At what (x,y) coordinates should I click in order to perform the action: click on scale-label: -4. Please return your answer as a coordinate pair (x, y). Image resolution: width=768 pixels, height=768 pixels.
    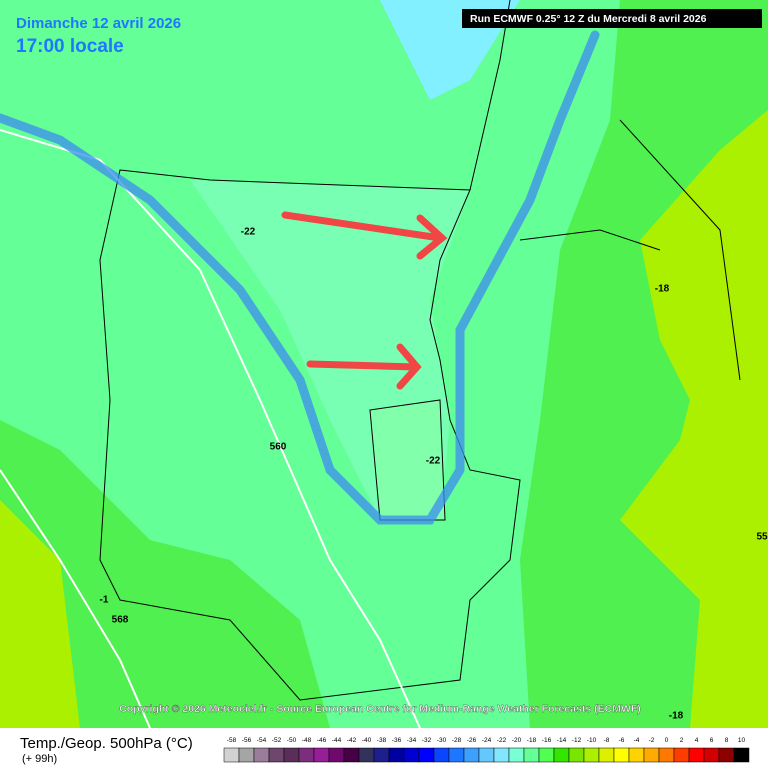
    Looking at the image, I should click on (637, 740).